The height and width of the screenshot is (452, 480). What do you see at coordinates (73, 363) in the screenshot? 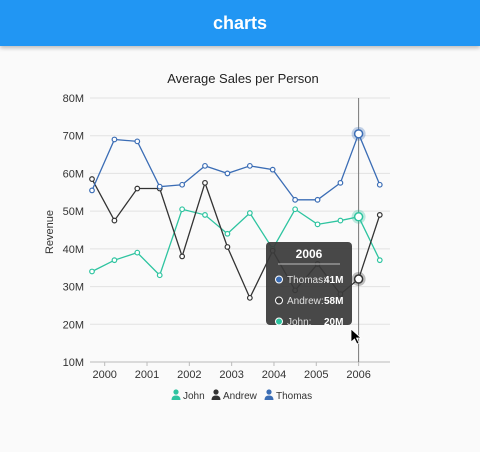
I see `y-tick-label: 10M` at bounding box center [73, 363].